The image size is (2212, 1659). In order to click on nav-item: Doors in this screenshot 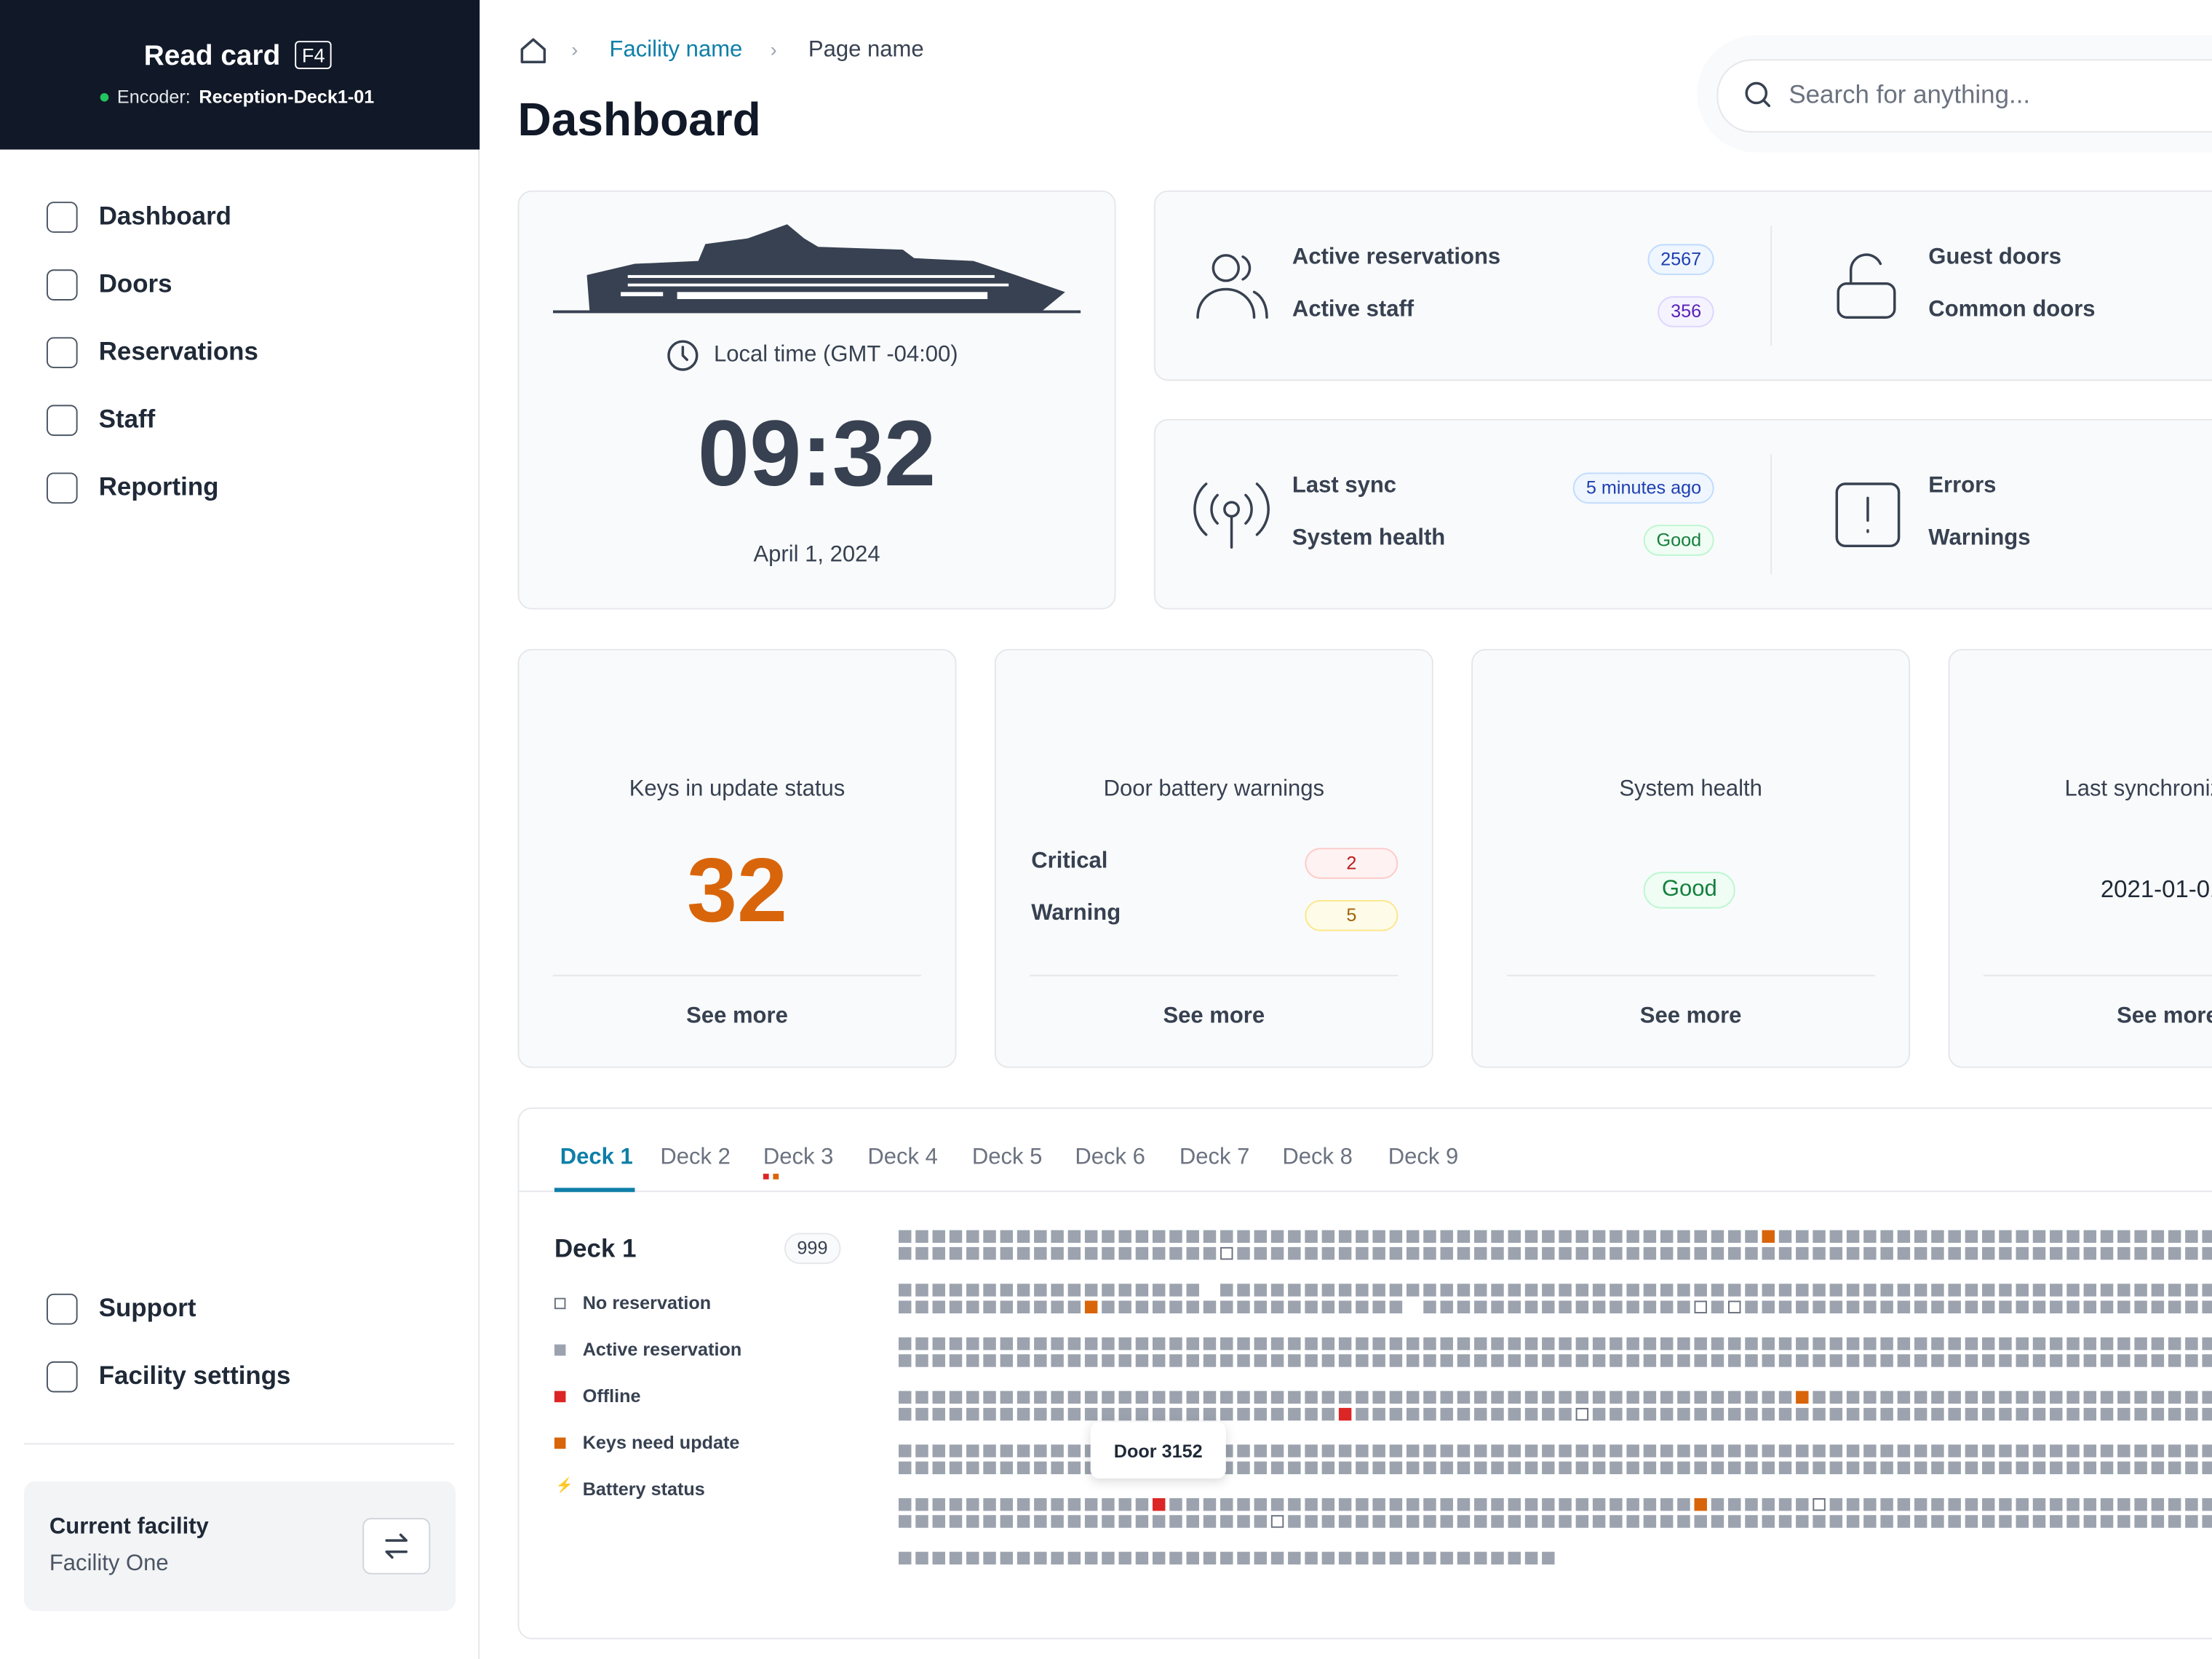, I will do `click(135, 283)`.